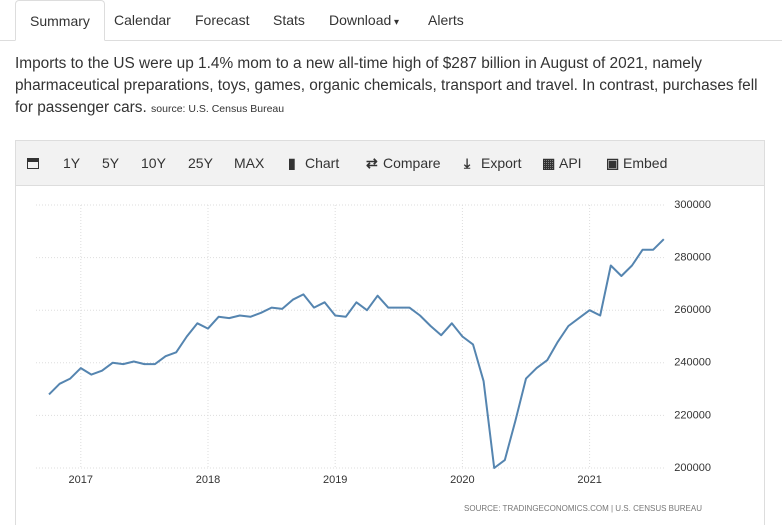 The height and width of the screenshot is (526, 782). Describe the element at coordinates (692, 258) in the screenshot. I see `y-tick-label: 280000` at that location.